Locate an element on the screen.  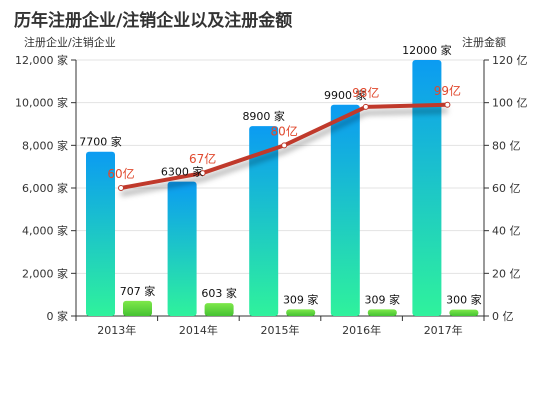
x-tick-label: 2017年 is located at coordinates (443, 330).